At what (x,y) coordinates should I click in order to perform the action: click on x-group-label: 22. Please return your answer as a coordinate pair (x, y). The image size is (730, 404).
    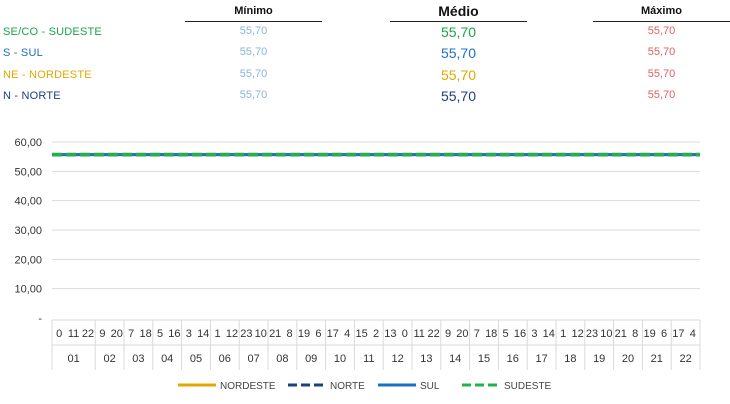
    Looking at the image, I should click on (685, 359).